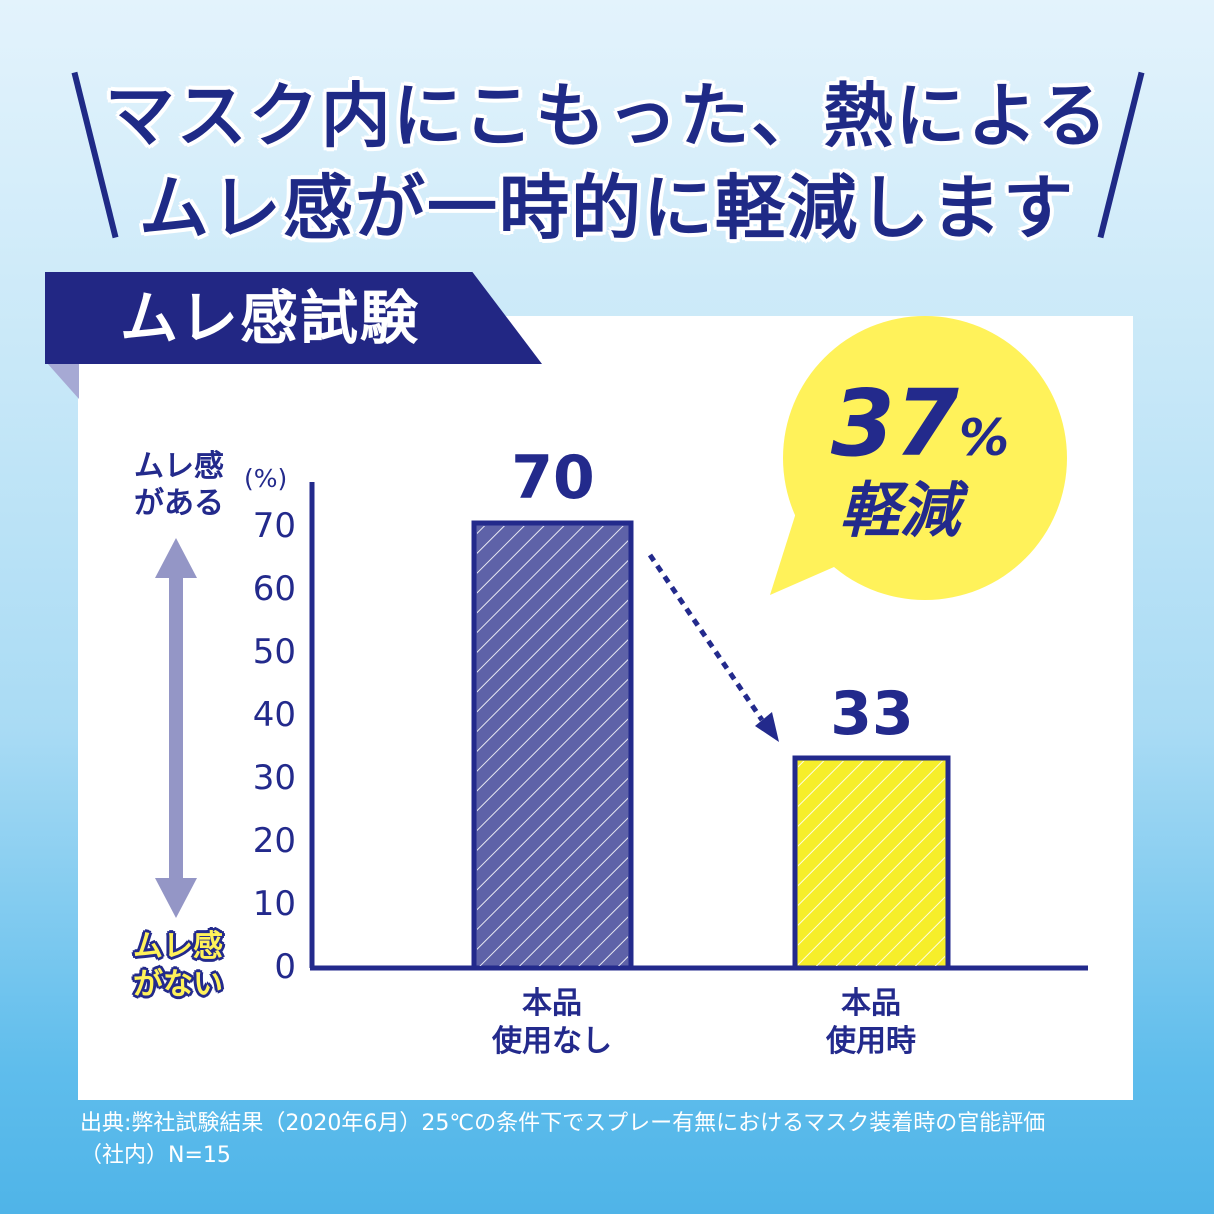 The height and width of the screenshot is (1214, 1214). I want to click on y-axis-bottom-label-line-2: がない, so click(178, 984).